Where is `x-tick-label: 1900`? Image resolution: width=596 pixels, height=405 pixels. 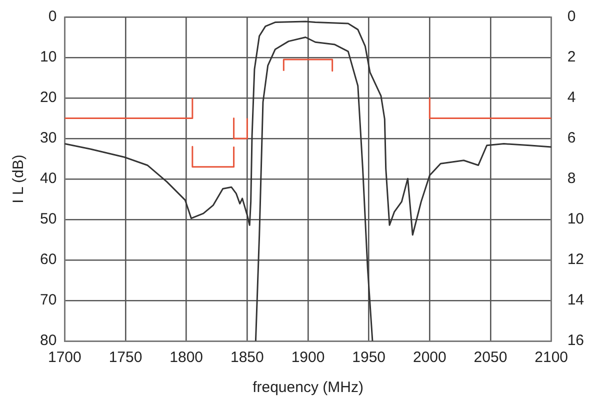
x-tick-label: 1900 is located at coordinates (308, 357).